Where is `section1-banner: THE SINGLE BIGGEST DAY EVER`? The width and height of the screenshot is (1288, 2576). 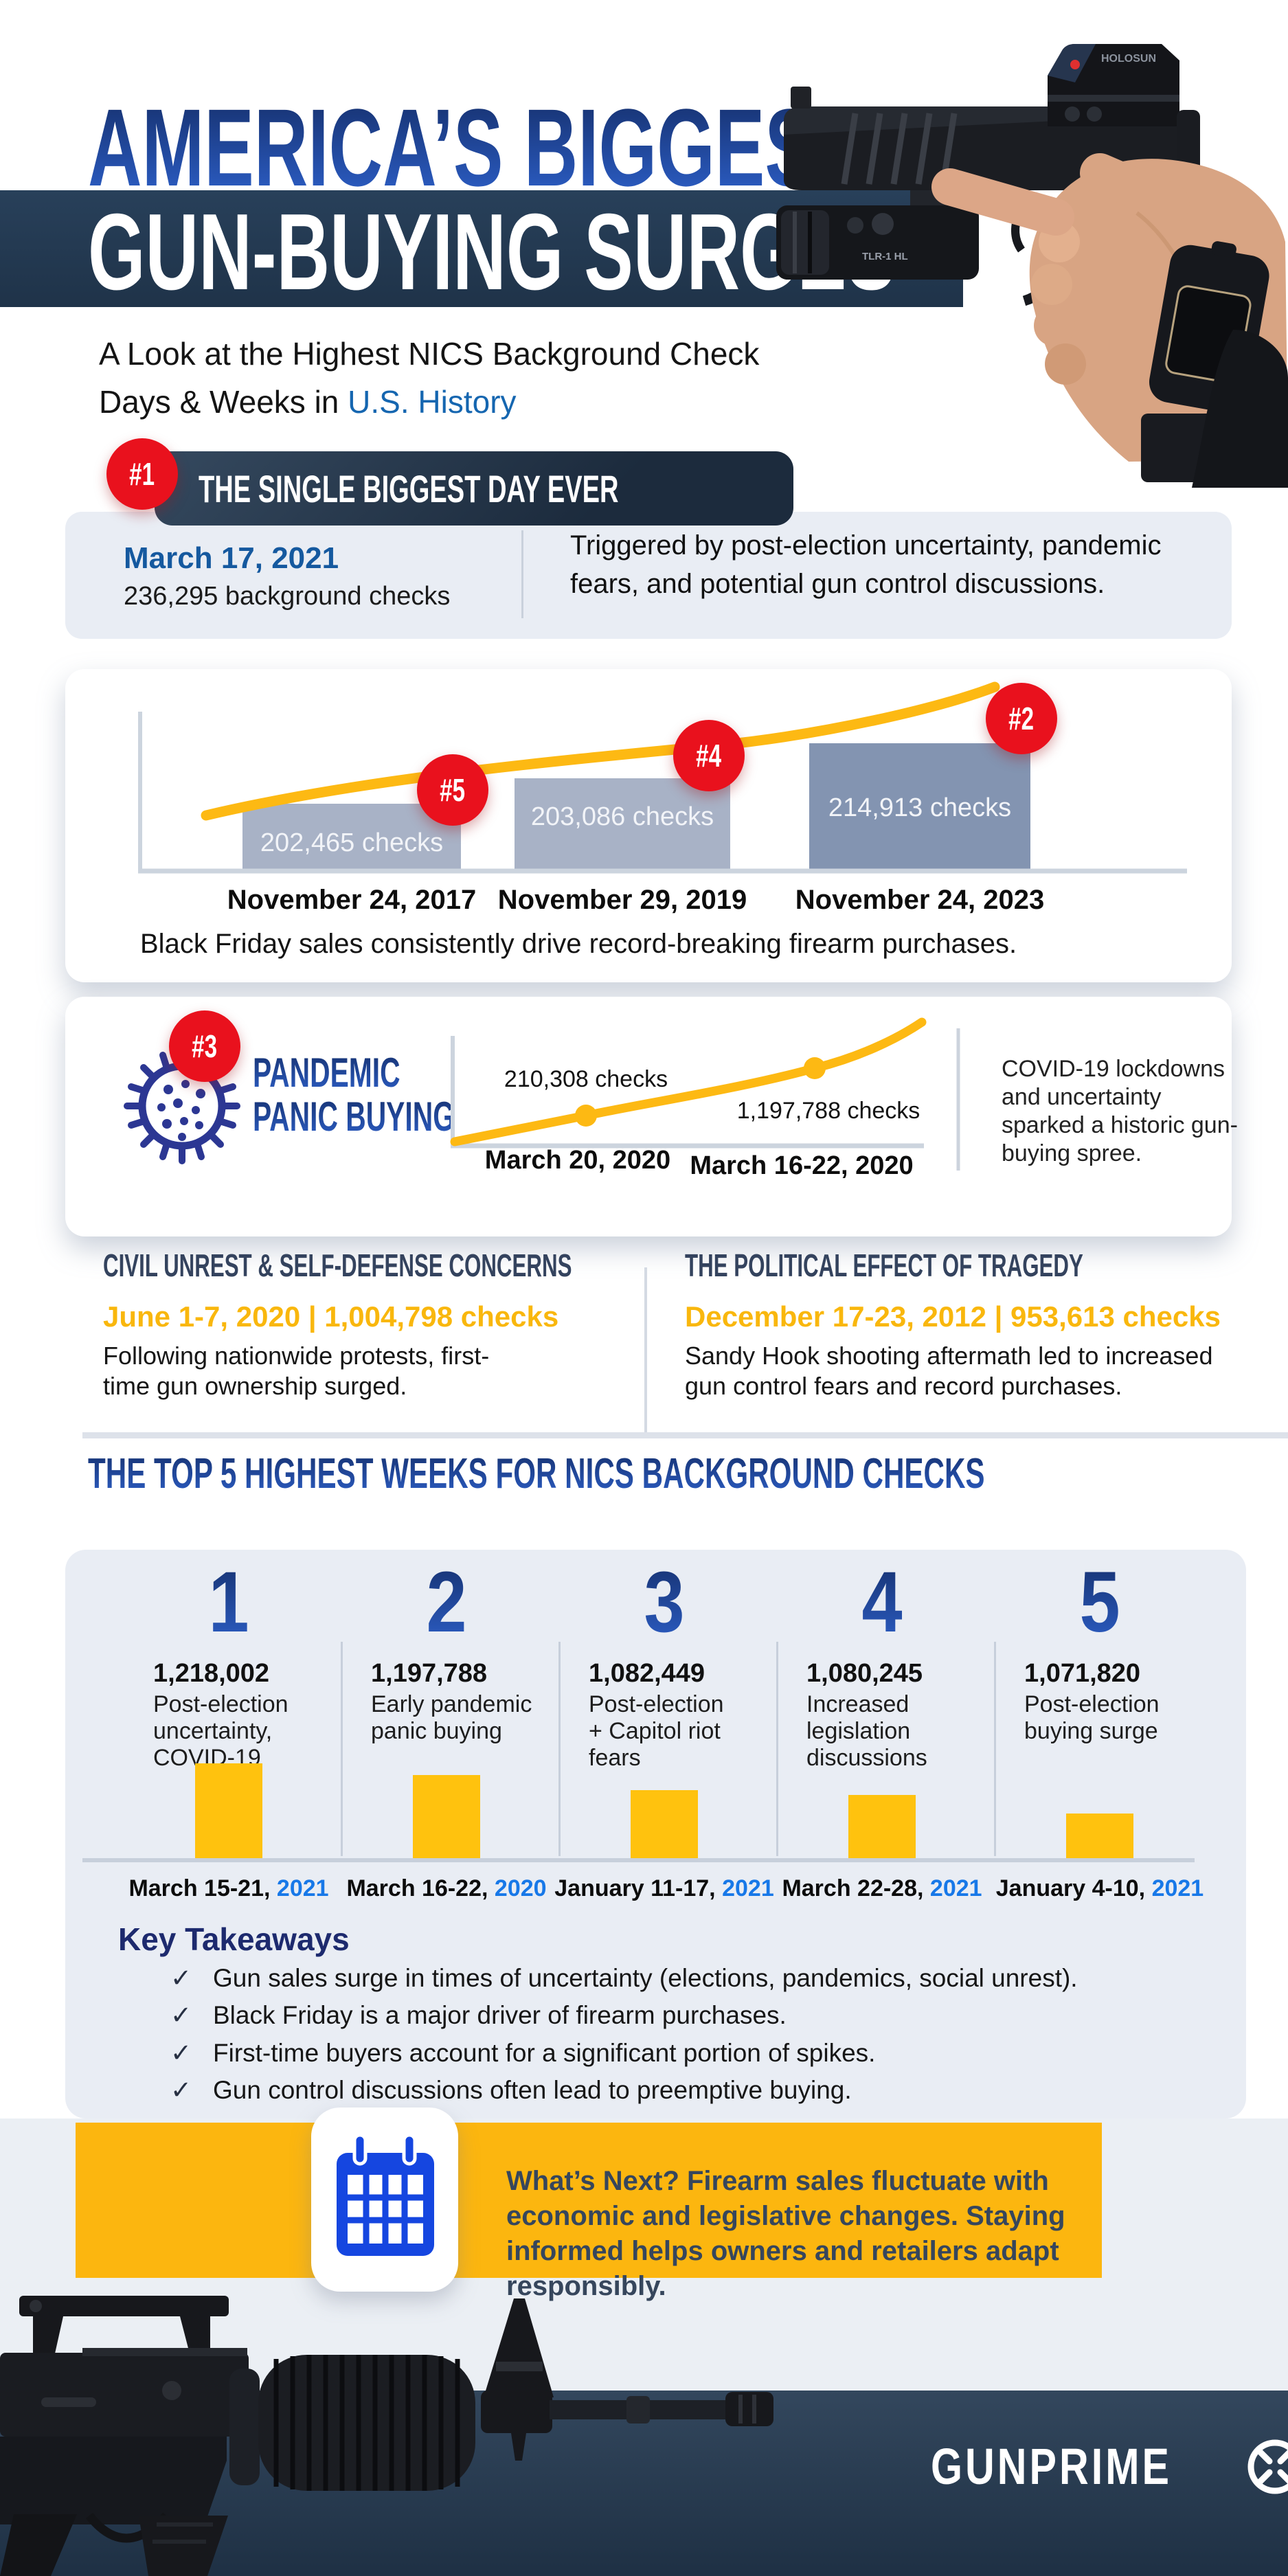
section1-banner: THE SINGLE BIGGEST DAY EVER is located at coordinates (474, 488).